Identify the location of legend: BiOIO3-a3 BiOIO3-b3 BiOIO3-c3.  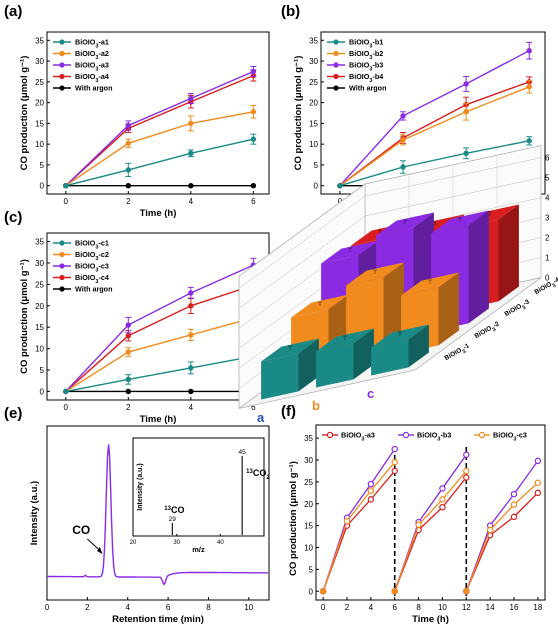
(424, 437).